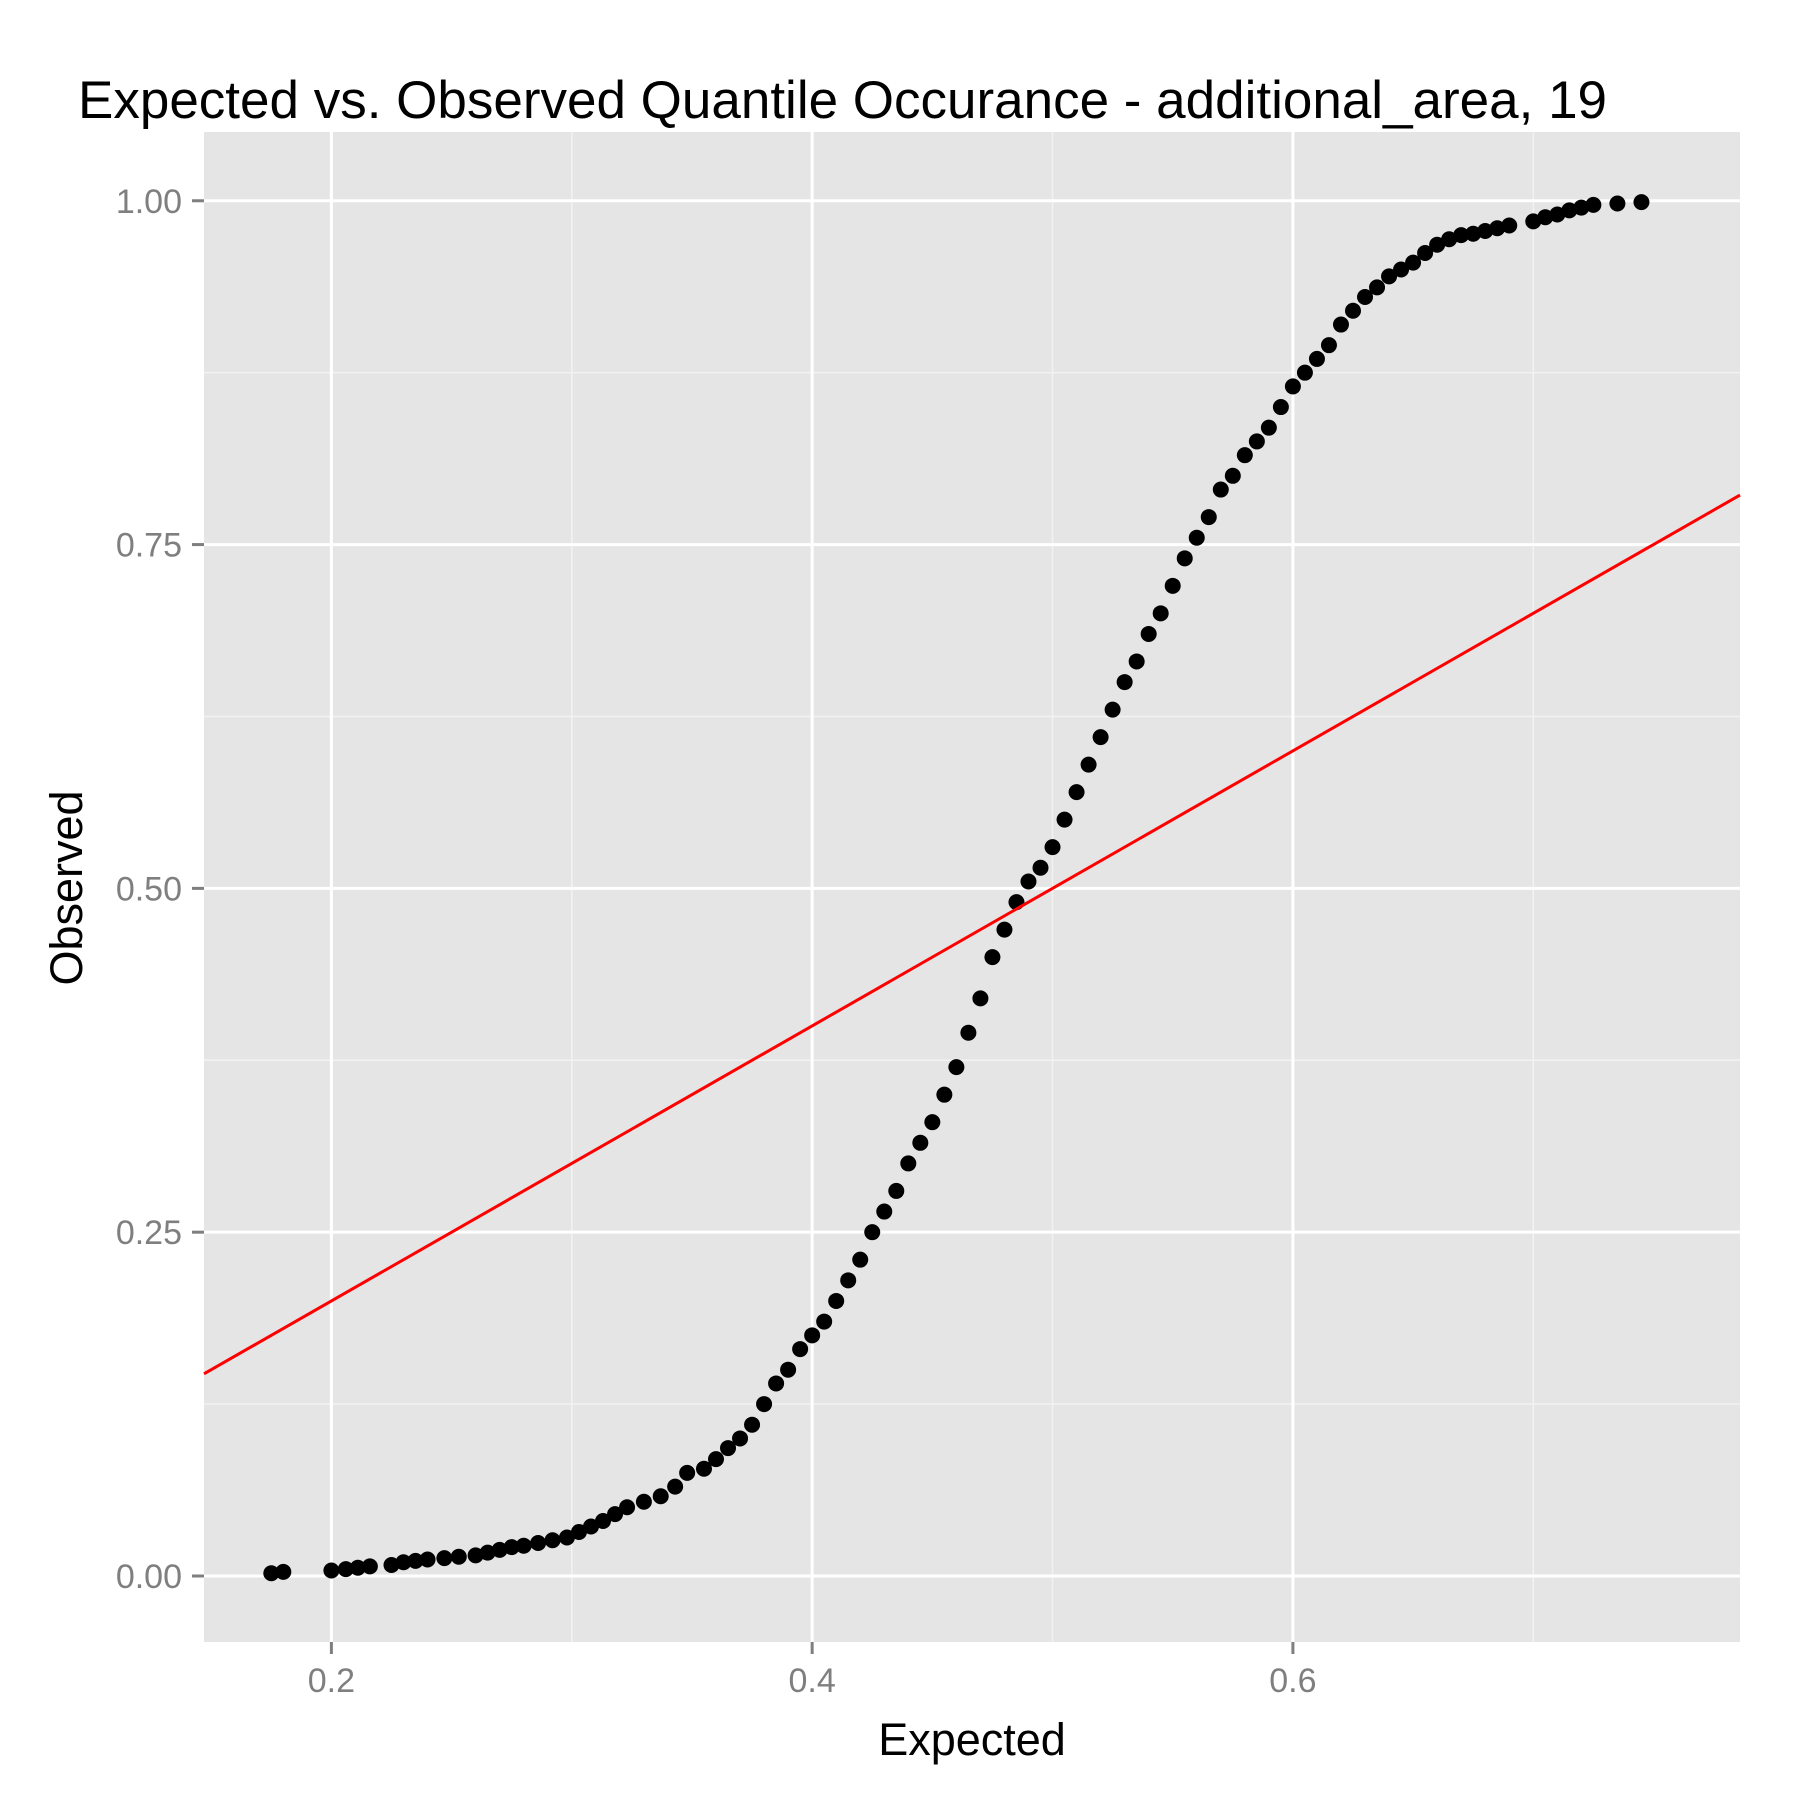 This screenshot has width=1800, height=1800. I want to click on y-tick-label: 1.00, so click(149, 202).